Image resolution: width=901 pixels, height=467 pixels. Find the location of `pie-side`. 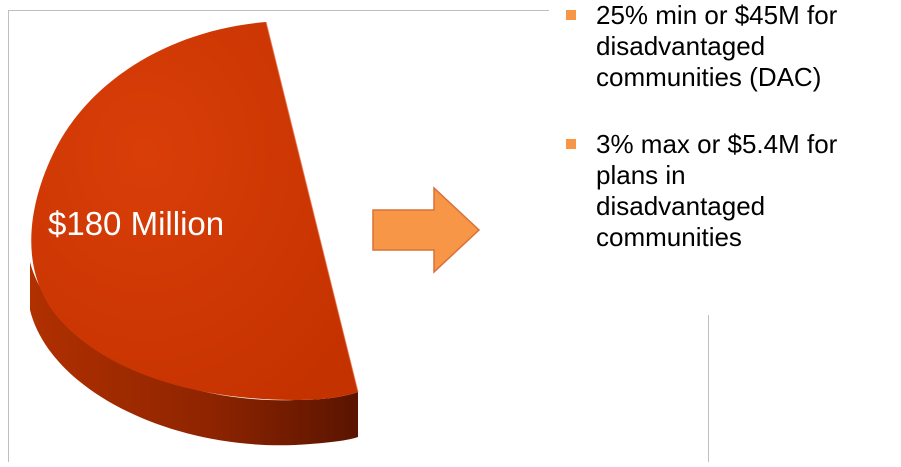

pie-side is located at coordinates (194, 354).